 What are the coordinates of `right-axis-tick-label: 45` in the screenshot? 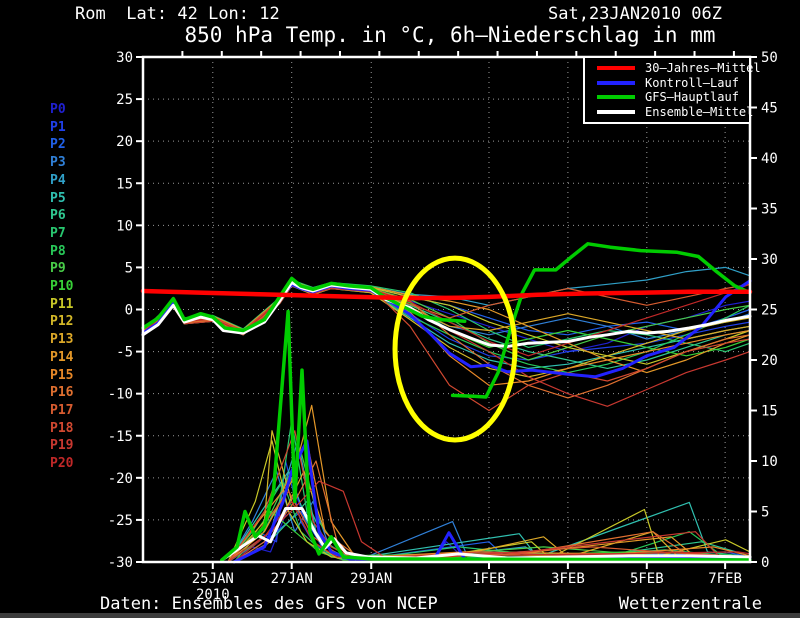 It's located at (769, 109).